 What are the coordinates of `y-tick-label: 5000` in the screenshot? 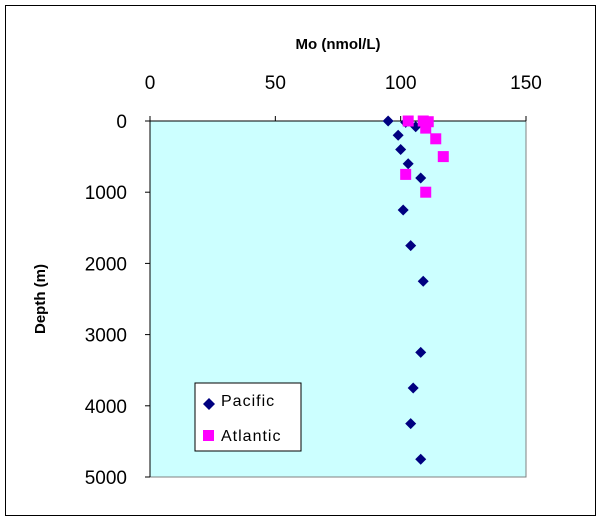 It's located at (106, 478).